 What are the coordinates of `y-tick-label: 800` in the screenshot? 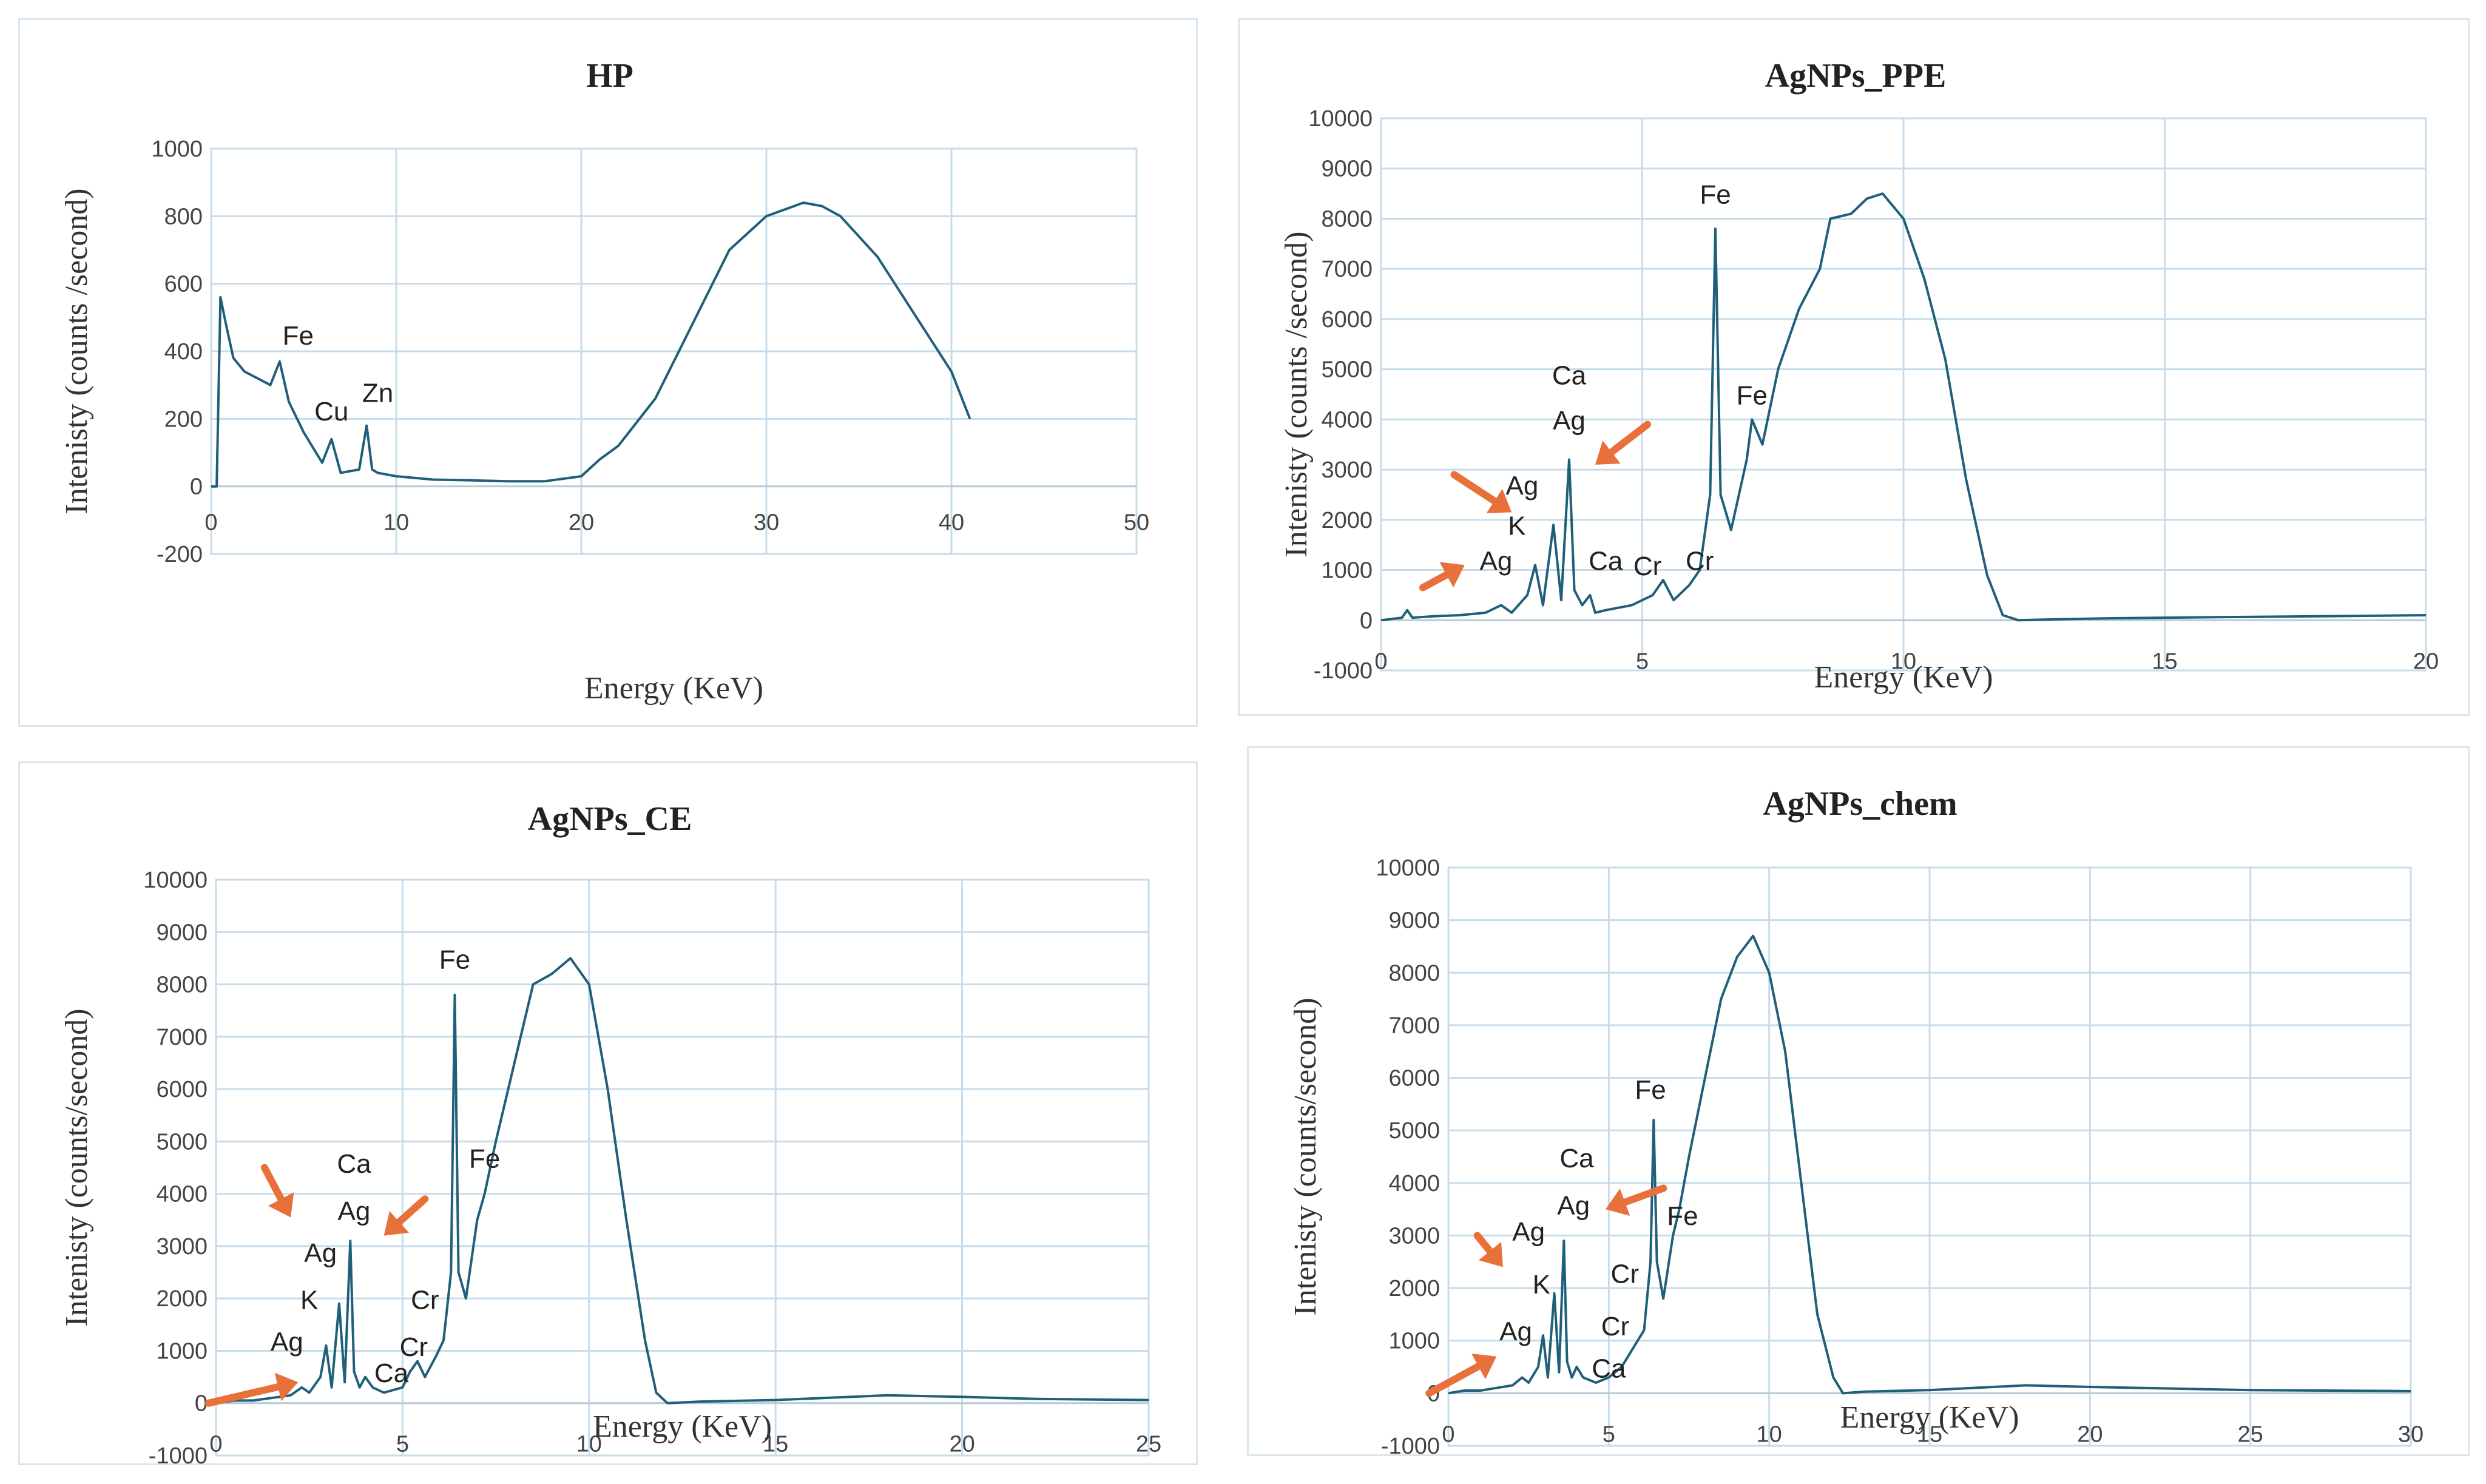 It's located at (183, 216).